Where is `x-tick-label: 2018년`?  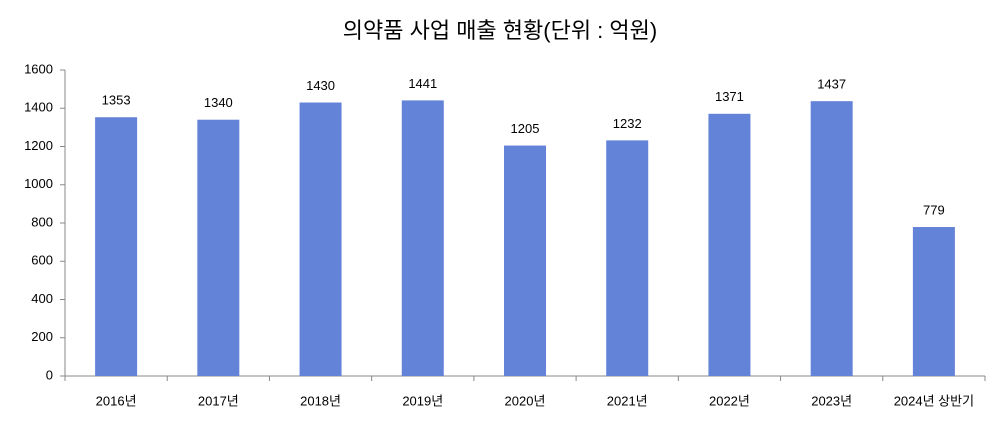
x-tick-label: 2018년 is located at coordinates (320, 400).